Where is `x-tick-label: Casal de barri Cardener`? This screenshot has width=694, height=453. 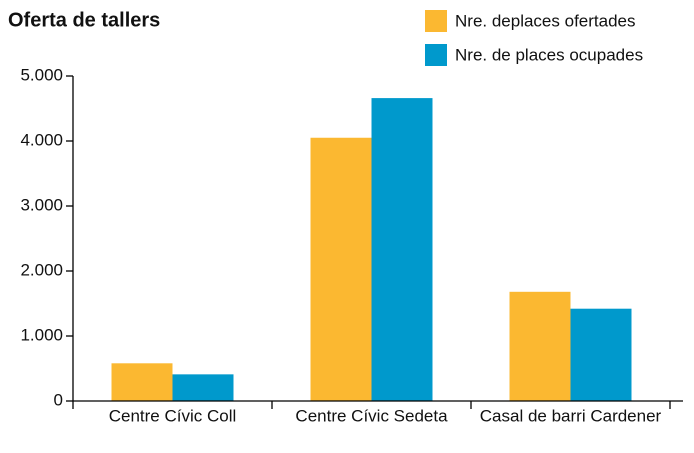
x-tick-label: Casal de barri Cardener is located at coordinates (571, 415).